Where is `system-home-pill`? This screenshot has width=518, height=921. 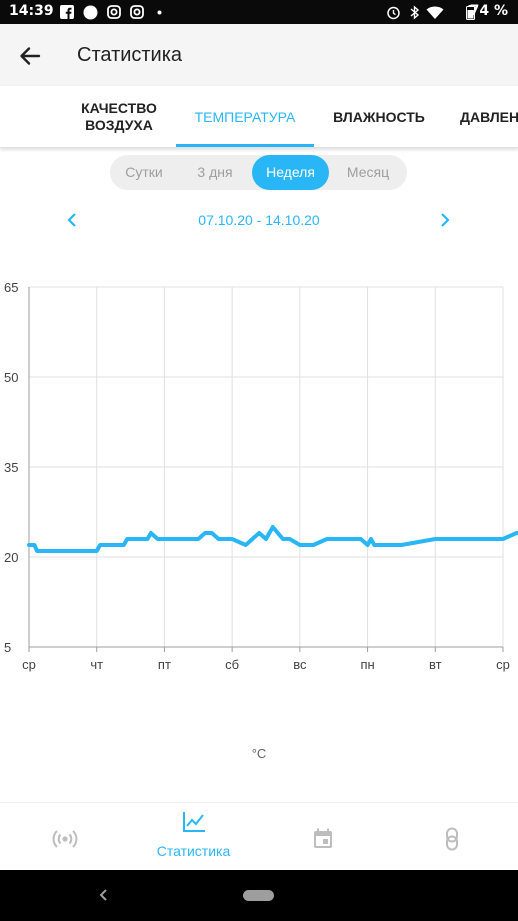
system-home-pill is located at coordinates (258, 895).